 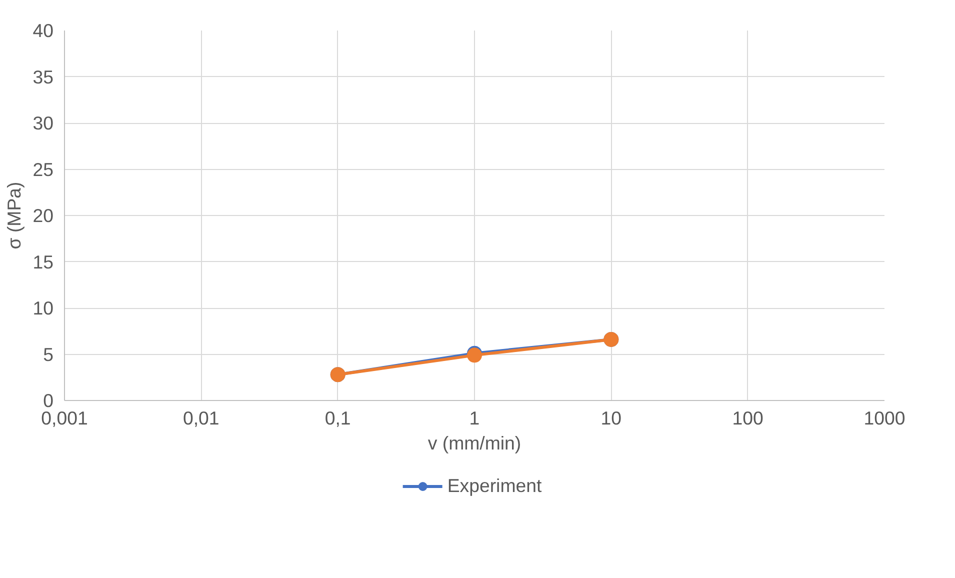 What do you see at coordinates (43, 215) in the screenshot?
I see `y-tick-label: 20` at bounding box center [43, 215].